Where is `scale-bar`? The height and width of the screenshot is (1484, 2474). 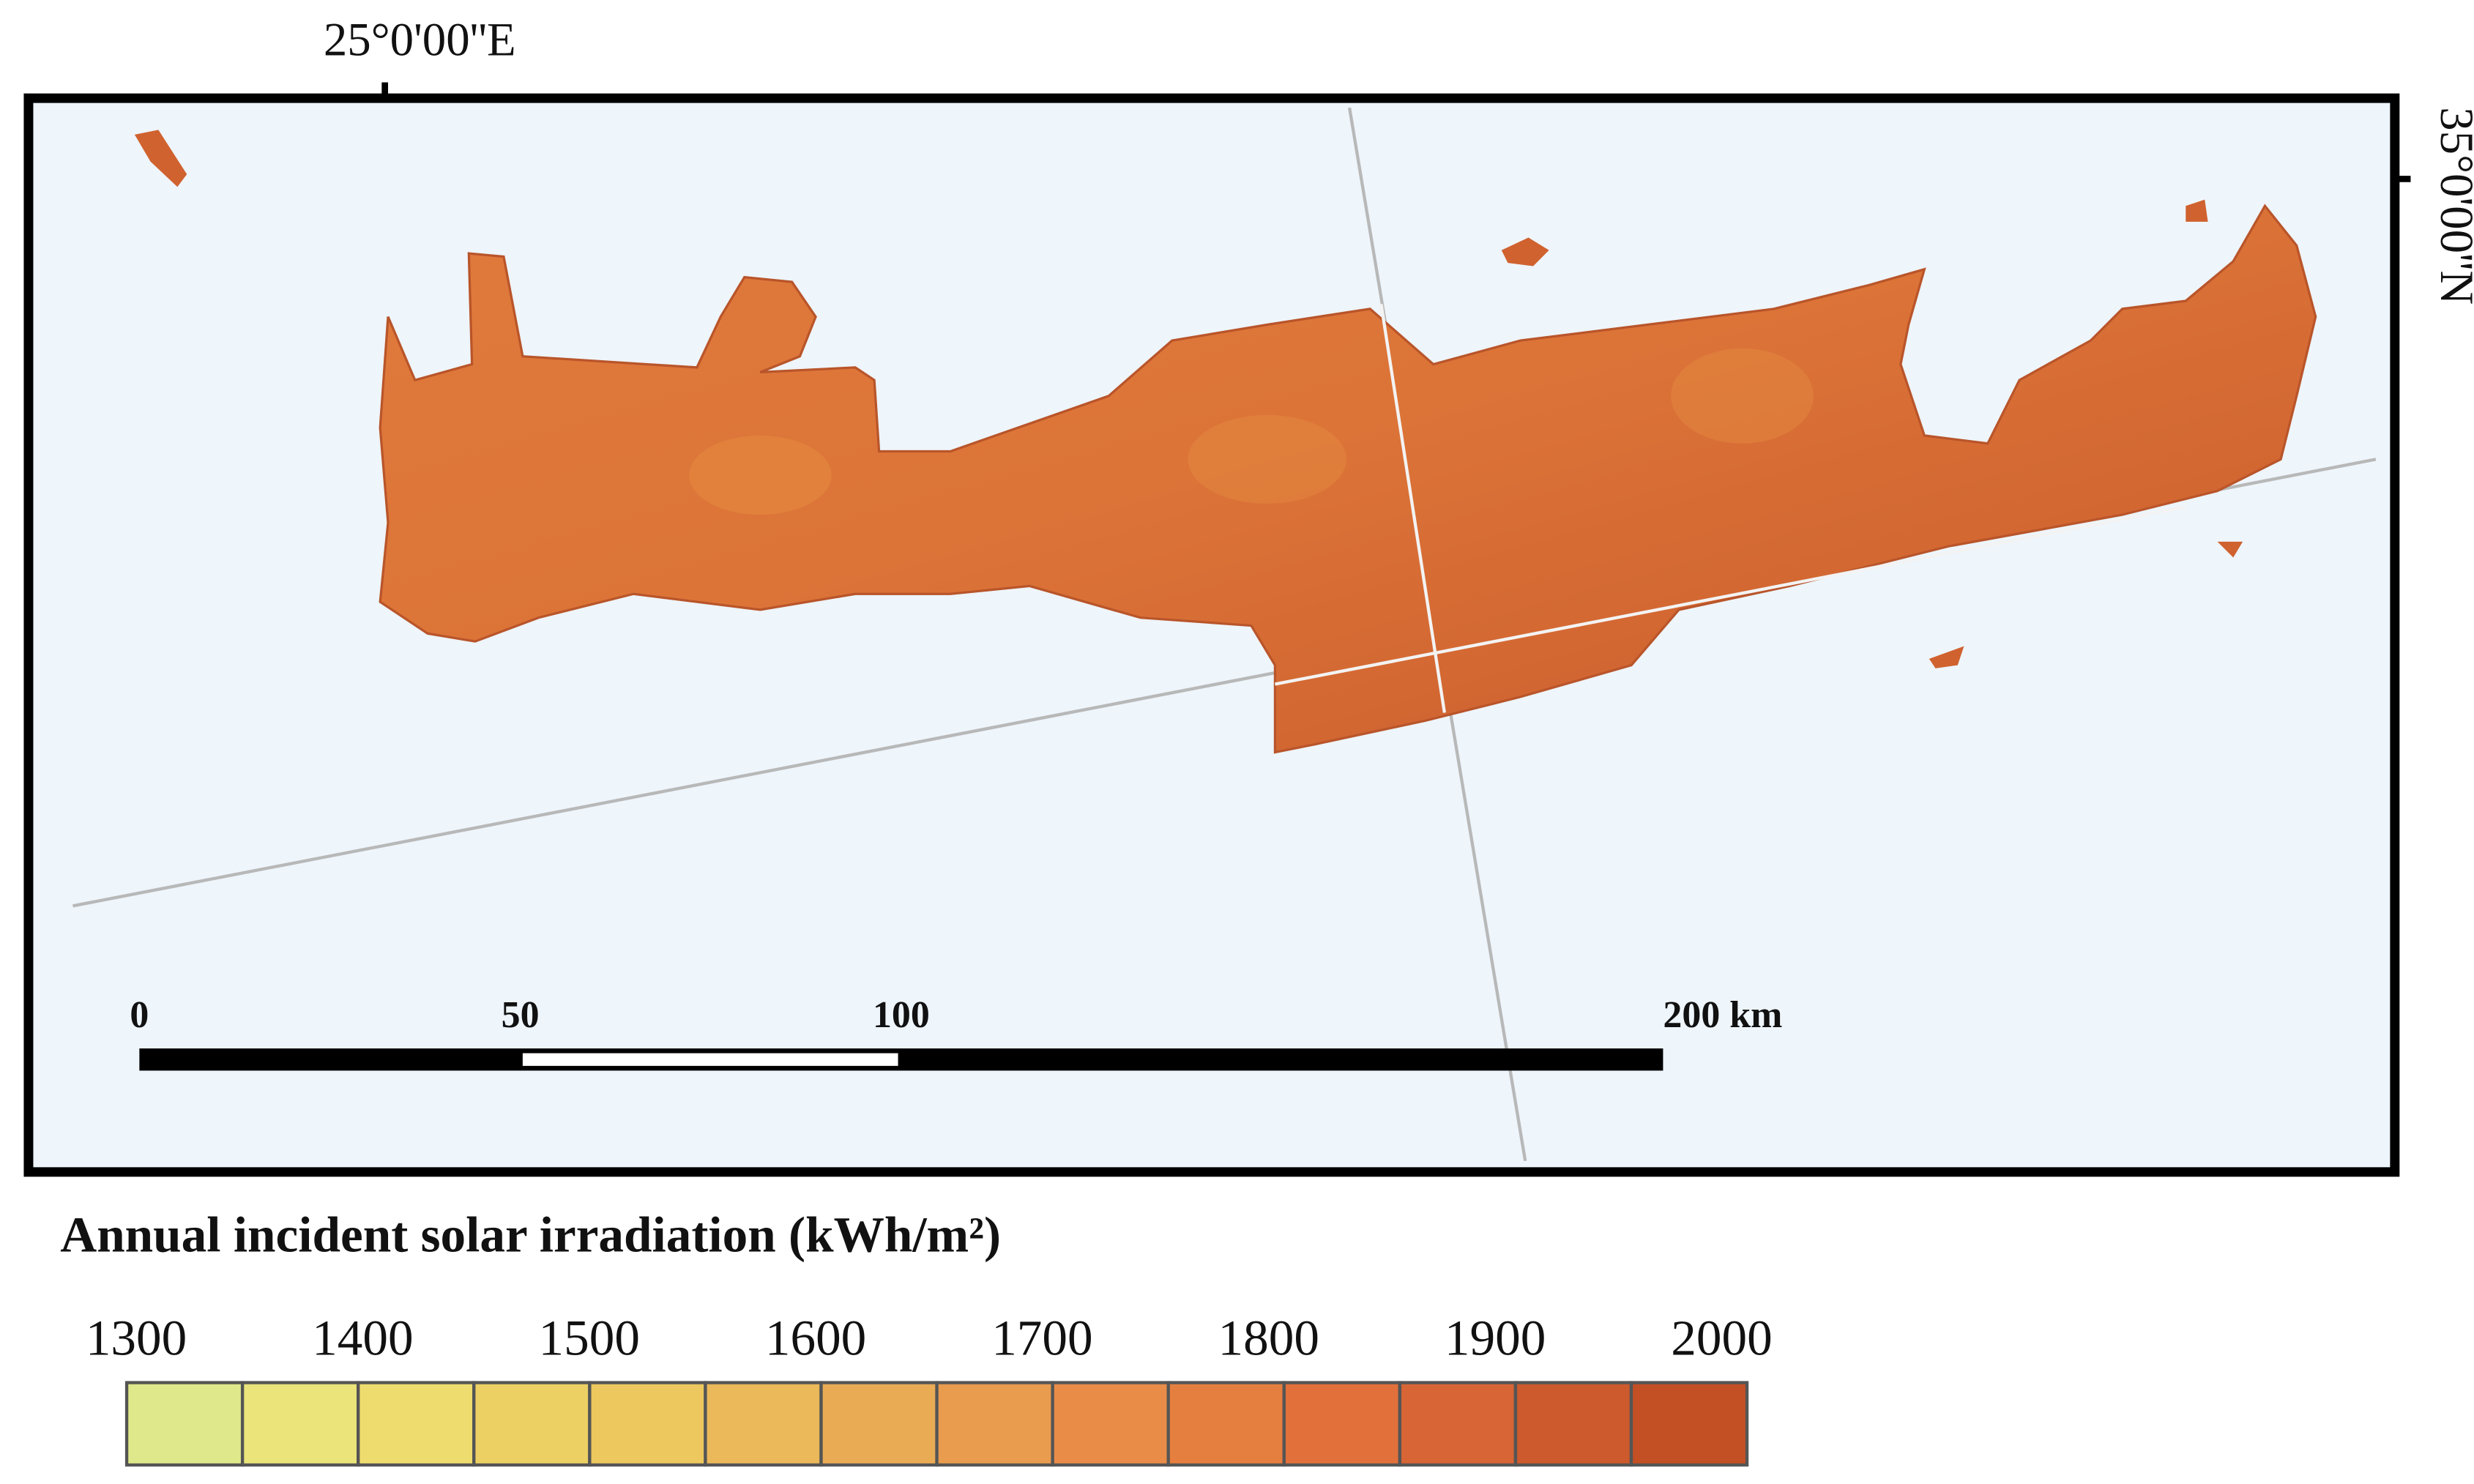 scale-bar is located at coordinates (901, 1059).